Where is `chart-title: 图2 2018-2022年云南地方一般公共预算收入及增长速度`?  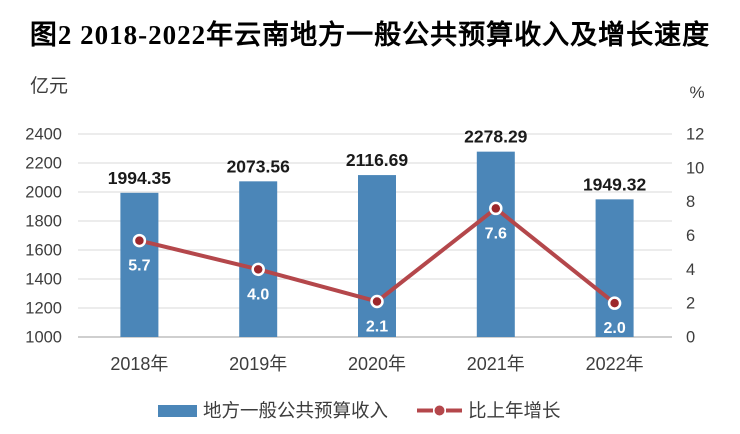
chart-title: 图2 2018-2022年云南地方一般公共预算收入及增长速度 is located at coordinates (370, 35).